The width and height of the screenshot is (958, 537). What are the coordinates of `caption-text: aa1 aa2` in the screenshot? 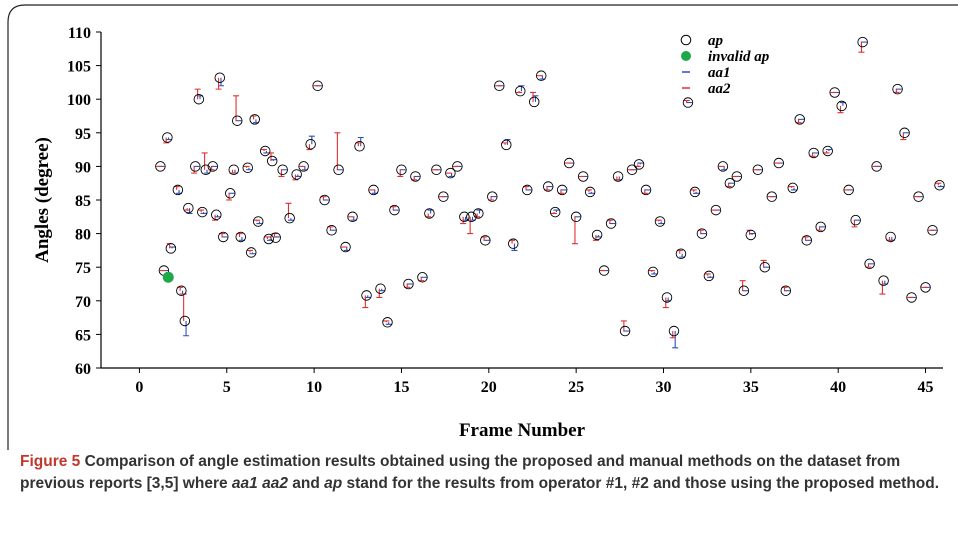 It's located at (259, 483).